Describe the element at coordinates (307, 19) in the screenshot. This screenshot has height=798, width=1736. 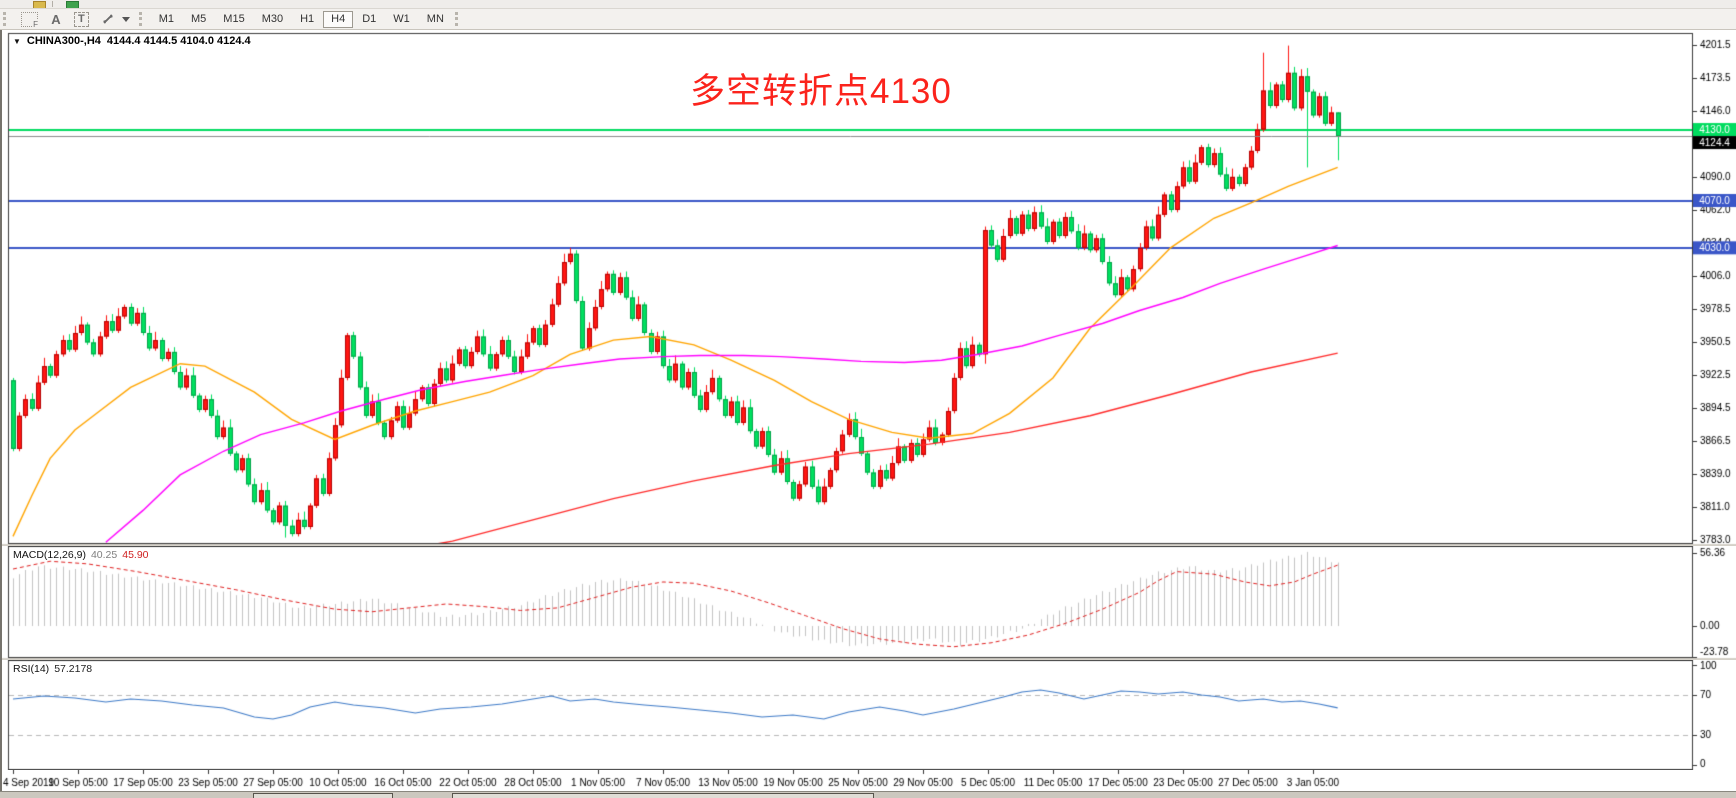
I see `timeframe-button-h1: H1` at that location.